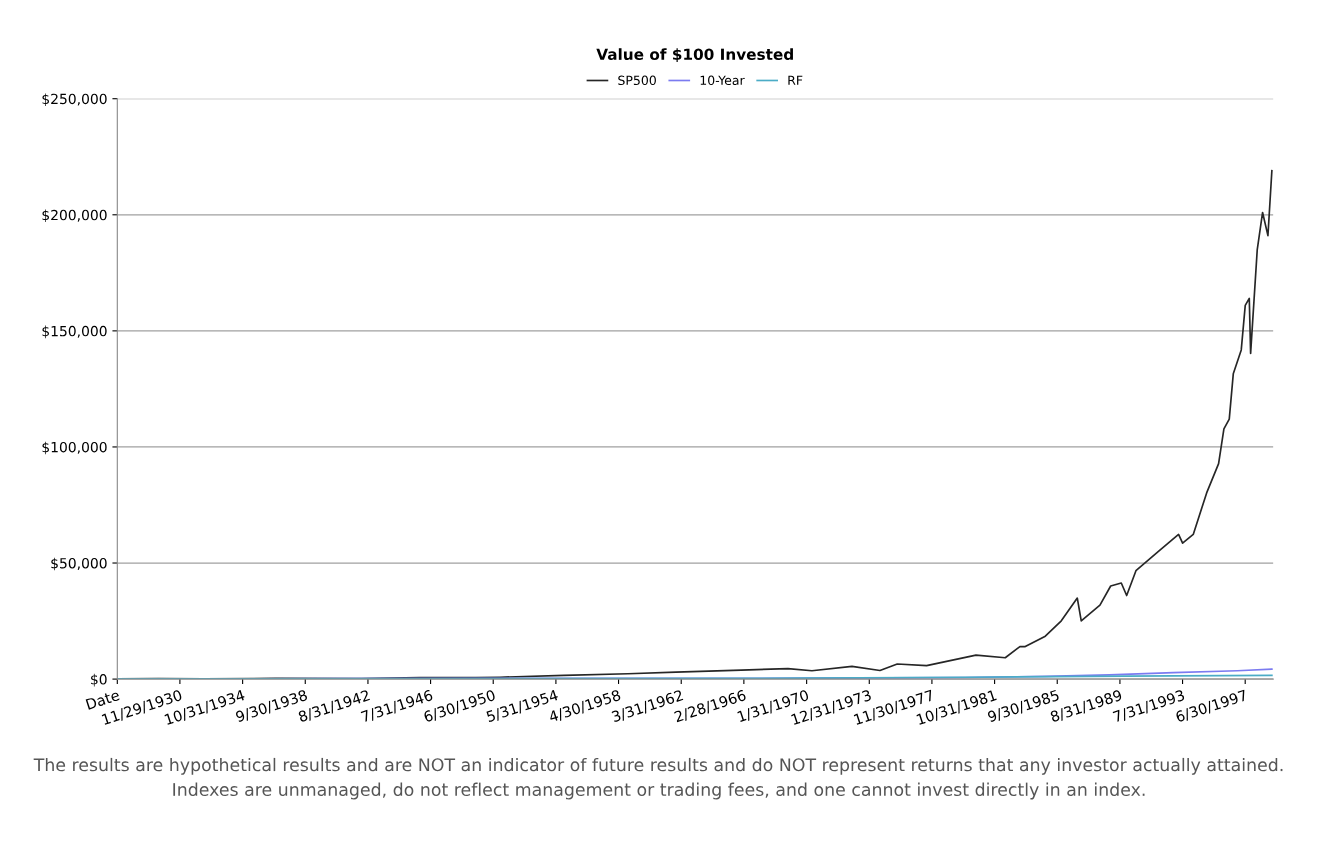 Image resolution: width=1318 pixels, height=851 pixels. What do you see at coordinates (694, 55) in the screenshot?
I see `chart-title: Value of $100 Invested` at bounding box center [694, 55].